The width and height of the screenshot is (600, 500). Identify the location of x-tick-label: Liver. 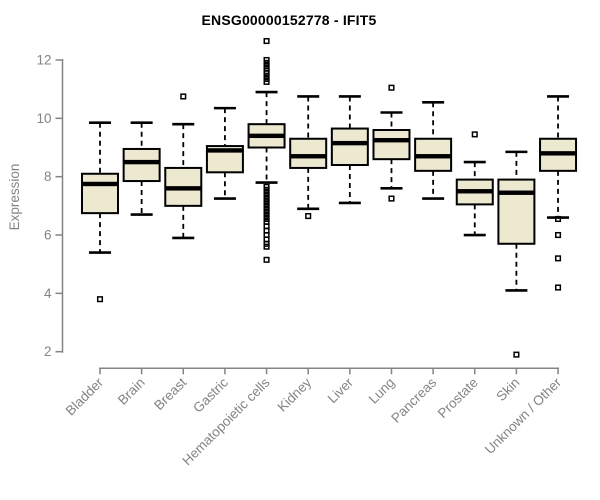
(341, 390).